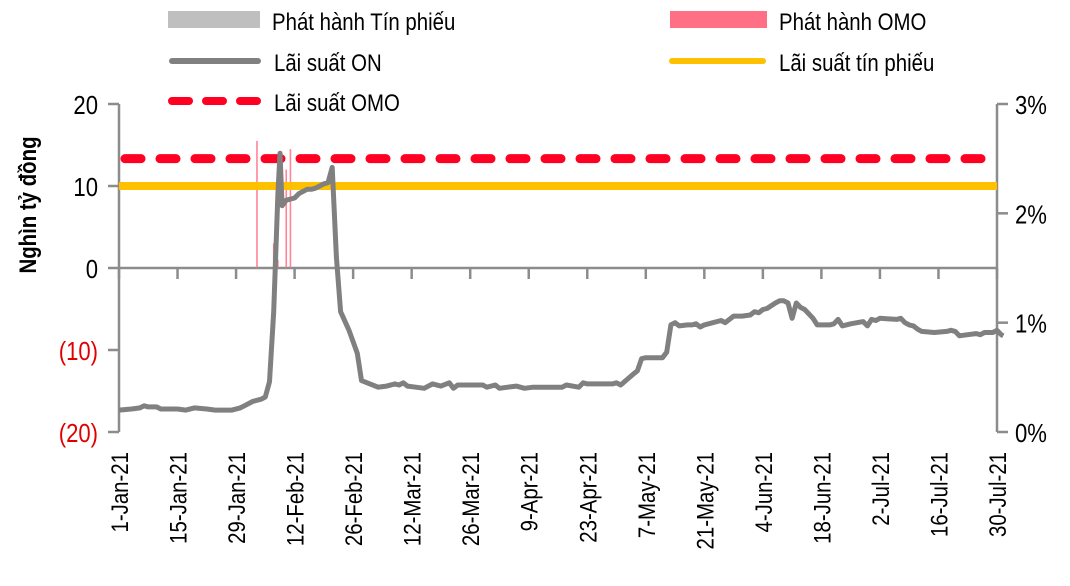  What do you see at coordinates (997, 494) in the screenshot?
I see `x-axis-label: 30-Jul-21` at bounding box center [997, 494].